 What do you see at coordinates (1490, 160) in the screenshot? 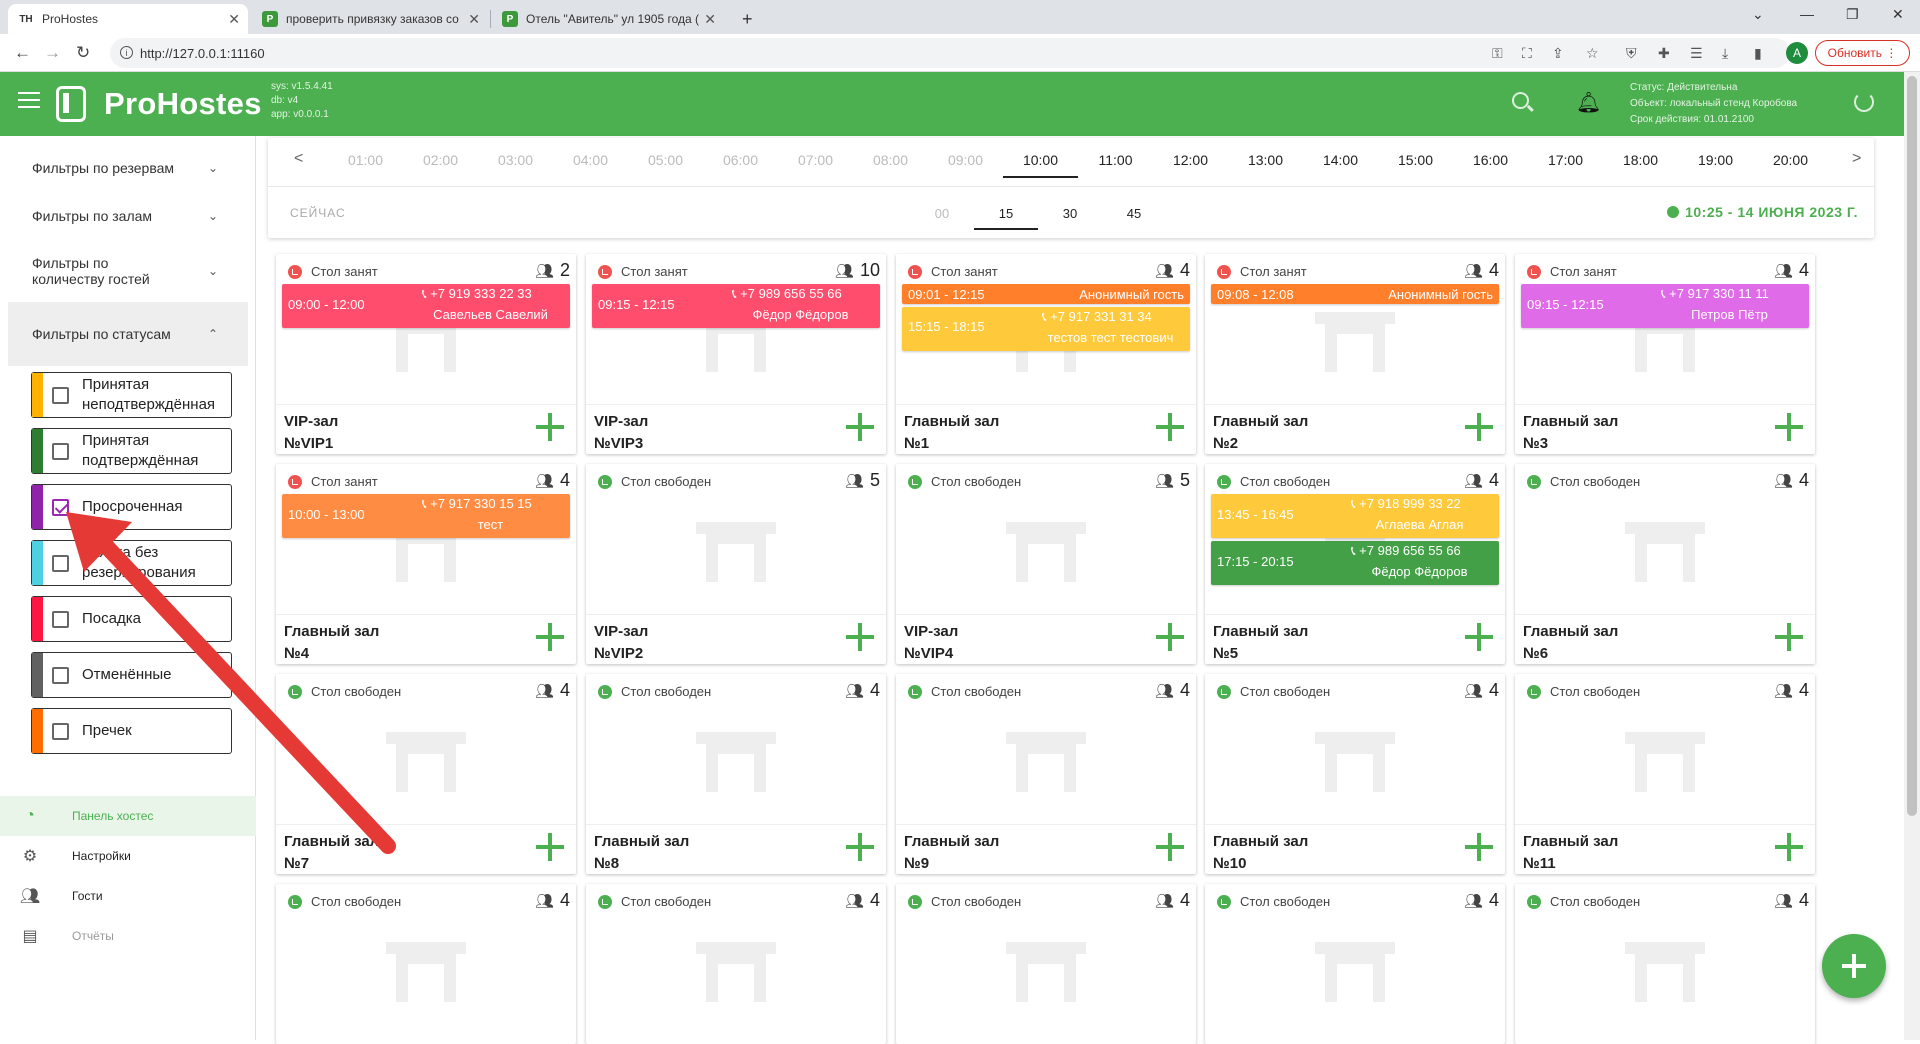
I see `hour-option: 16:00` at bounding box center [1490, 160].